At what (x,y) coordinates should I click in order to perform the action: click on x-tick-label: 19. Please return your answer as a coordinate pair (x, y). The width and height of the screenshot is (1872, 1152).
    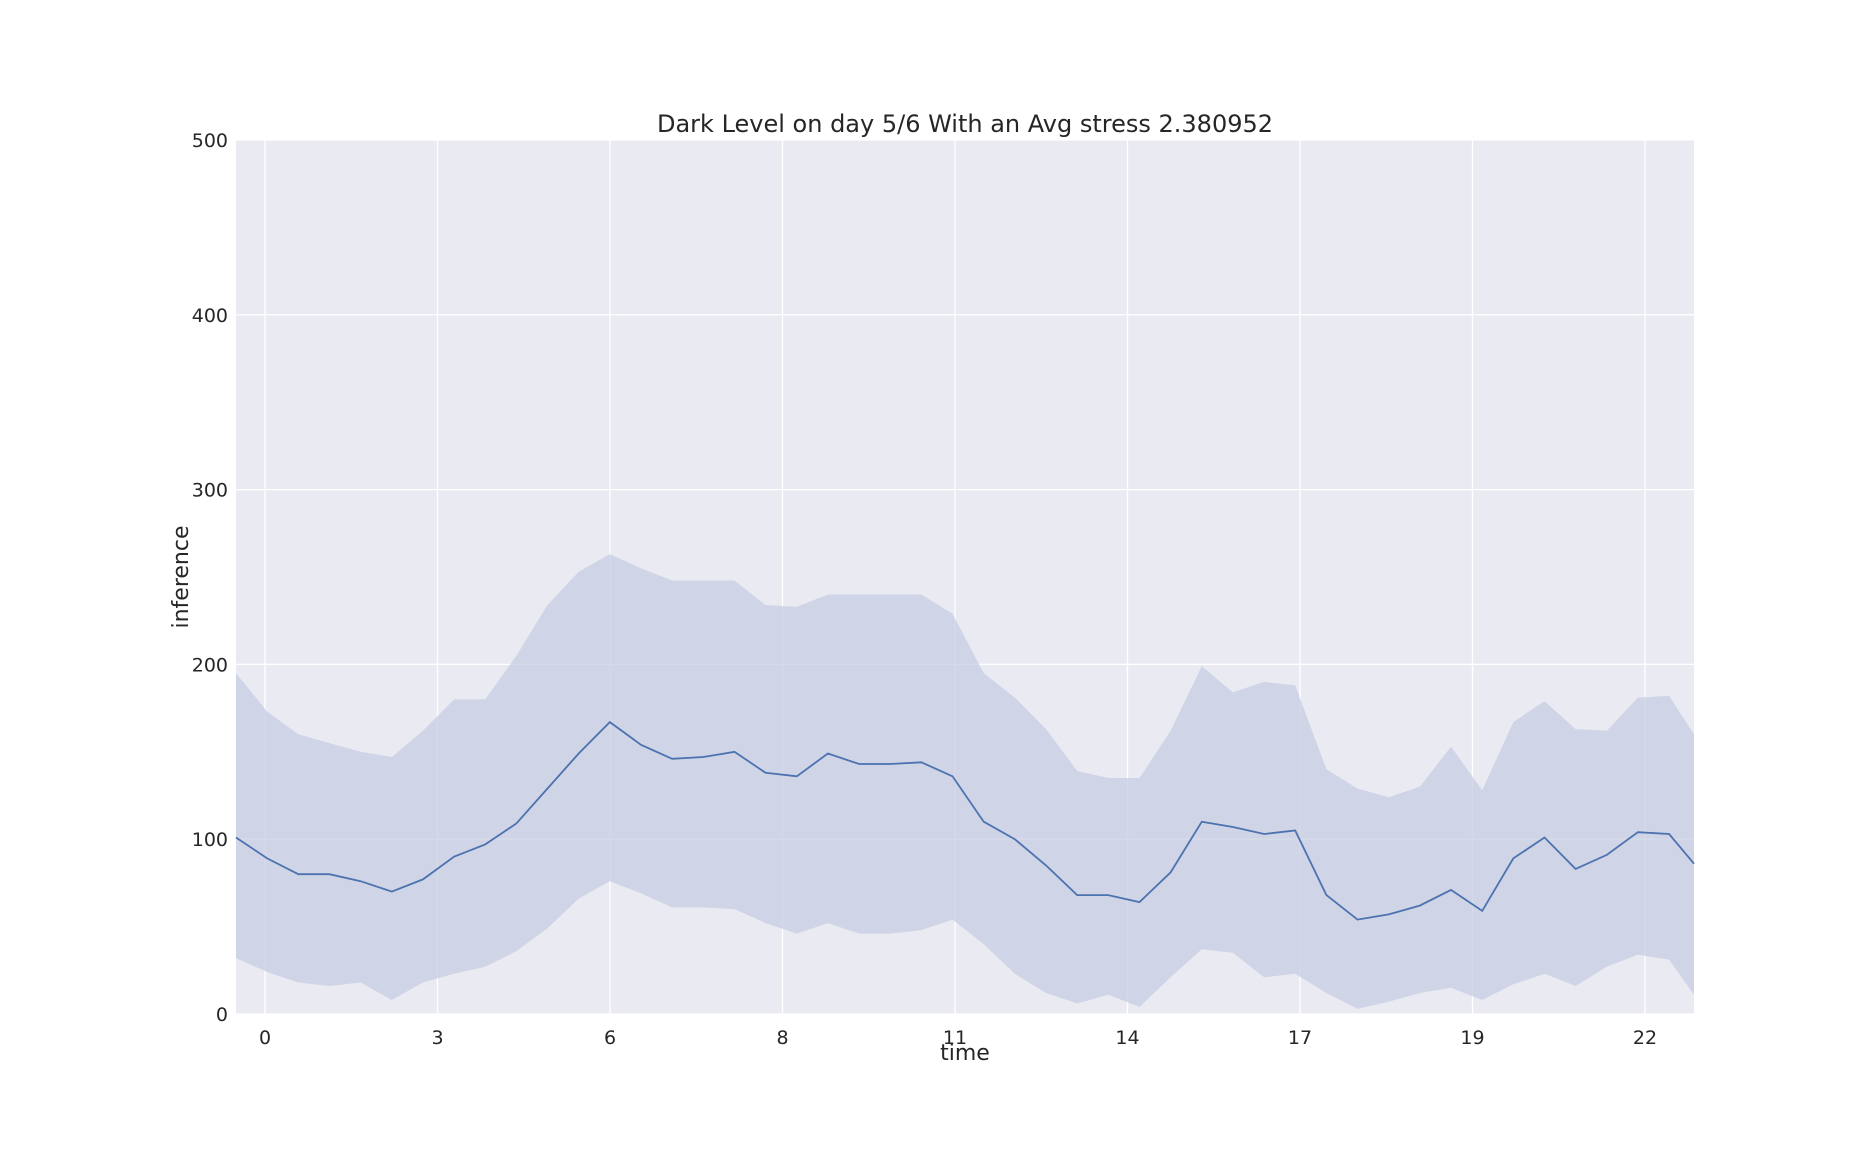
    Looking at the image, I should click on (1472, 1038).